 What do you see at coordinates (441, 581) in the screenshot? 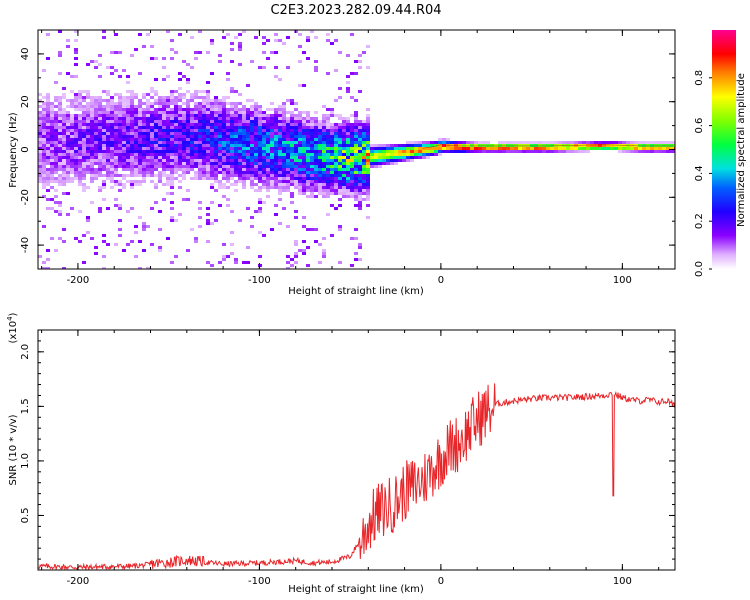
I see `x-tick-label: 0` at bounding box center [441, 581].